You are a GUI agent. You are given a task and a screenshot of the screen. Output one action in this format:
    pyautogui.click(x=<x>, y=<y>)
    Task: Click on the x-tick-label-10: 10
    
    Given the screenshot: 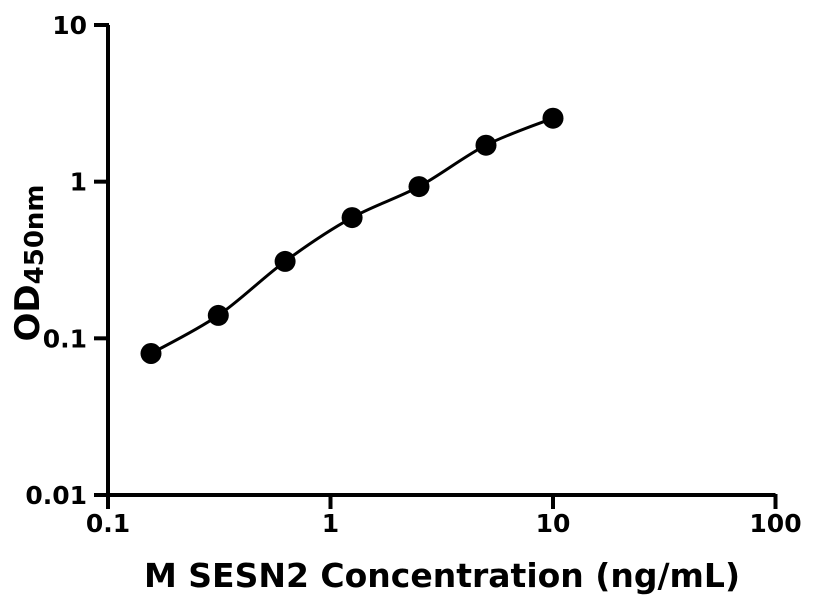 What is the action you would take?
    pyautogui.click(x=553, y=523)
    